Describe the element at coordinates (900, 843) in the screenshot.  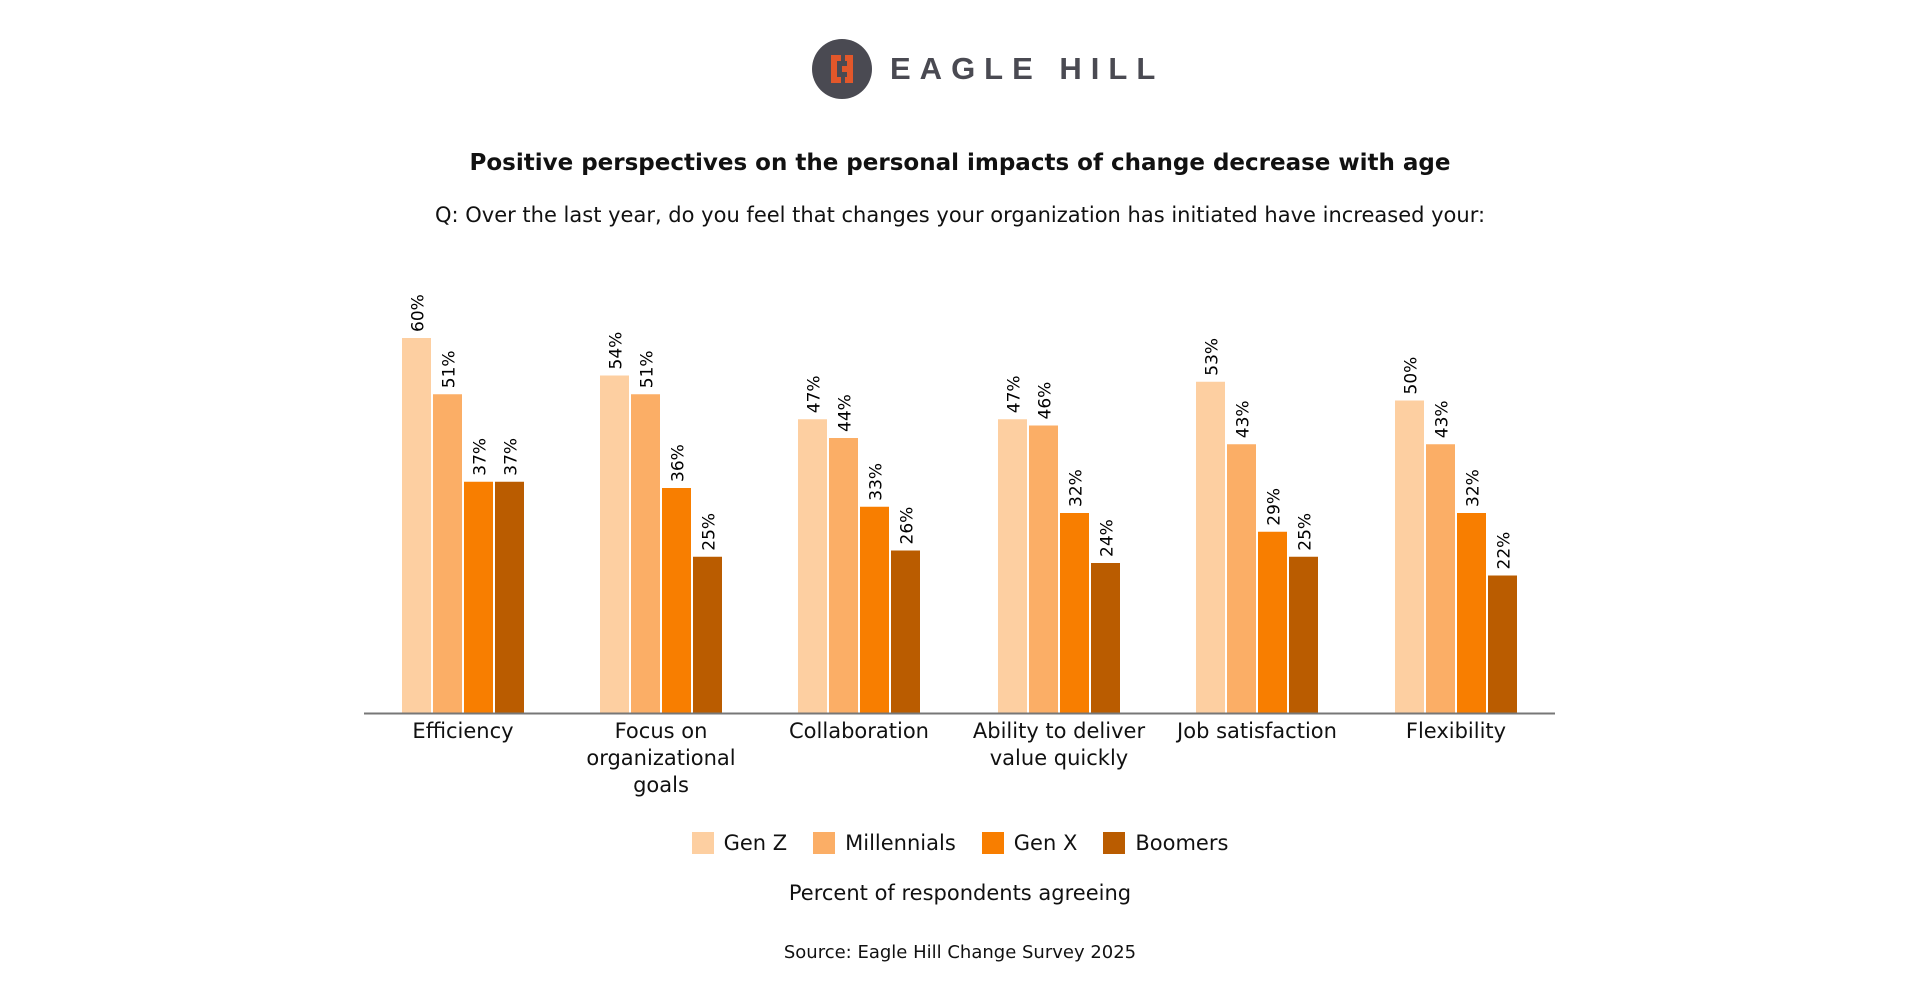
I see `legend-label: Millennials` at that location.